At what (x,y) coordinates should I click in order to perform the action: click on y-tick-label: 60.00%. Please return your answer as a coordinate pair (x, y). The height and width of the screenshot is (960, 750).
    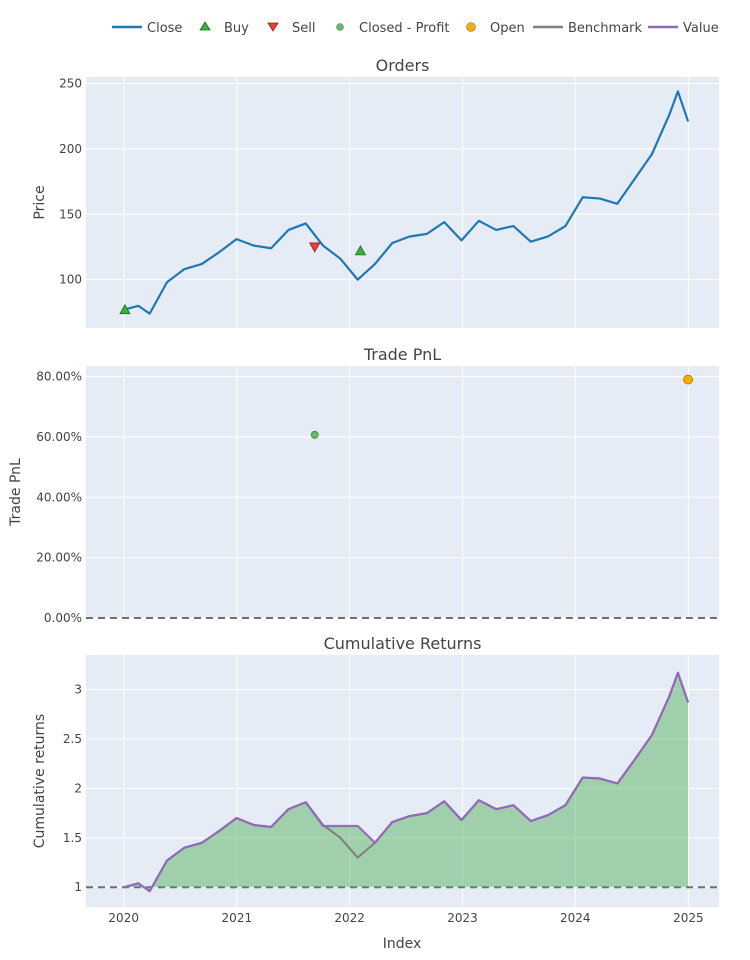
    Looking at the image, I should click on (59, 437).